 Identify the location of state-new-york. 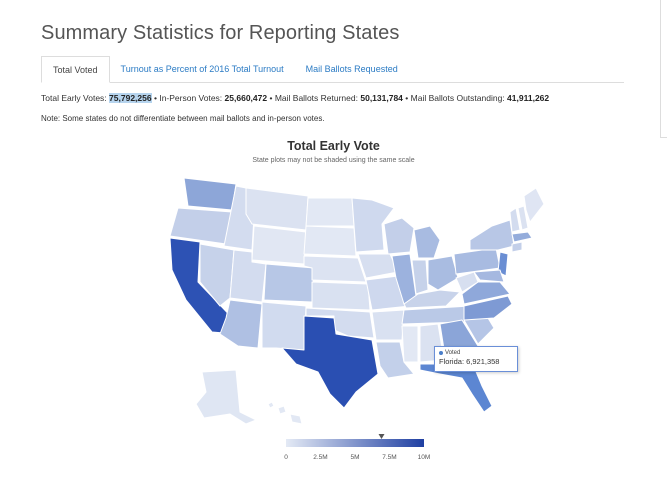
(492, 235).